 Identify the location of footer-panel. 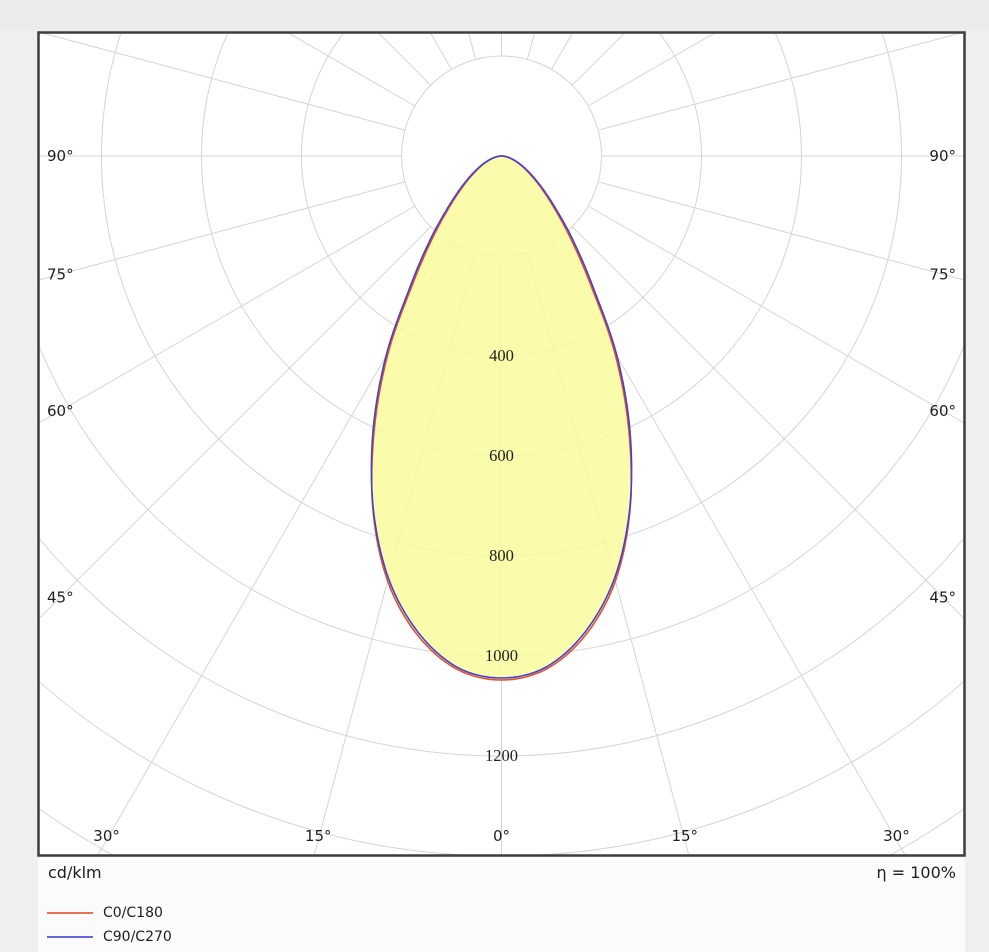
(501, 904).